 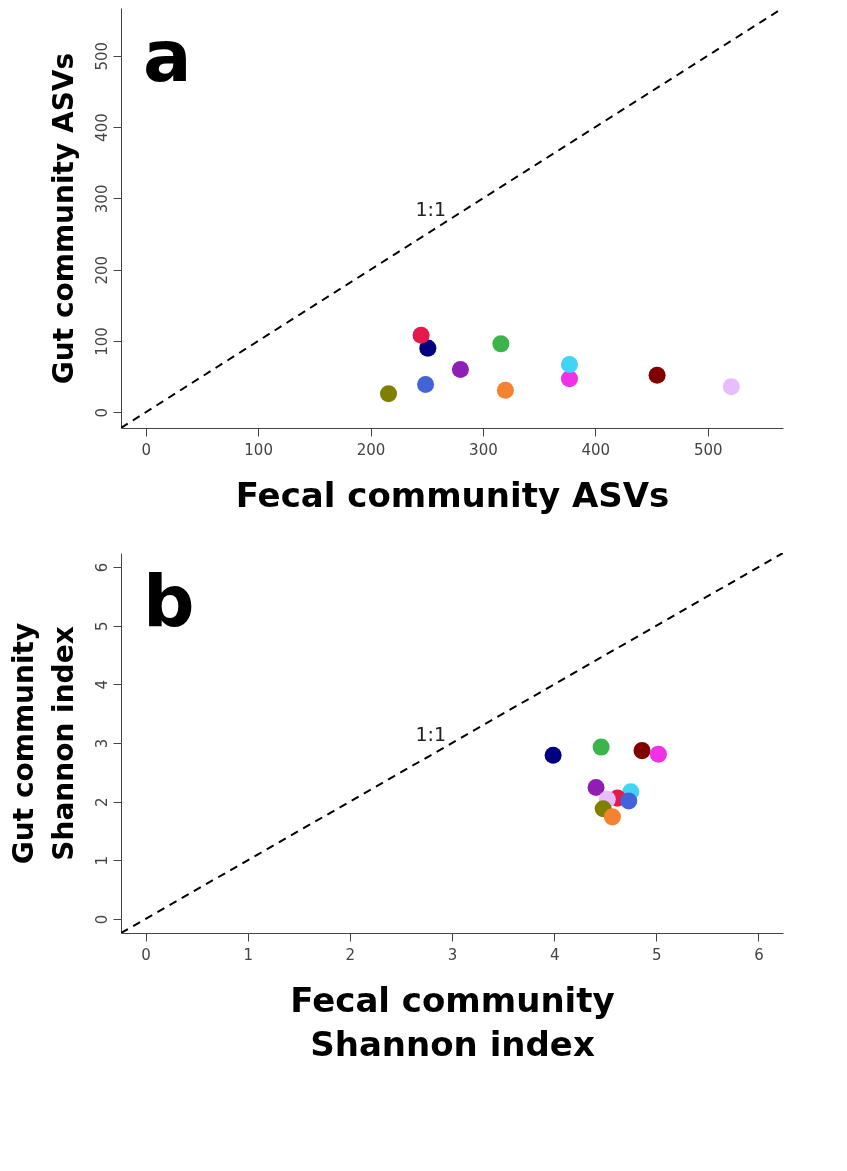 I want to click on y-tick-label: 3, so click(x=101, y=743).